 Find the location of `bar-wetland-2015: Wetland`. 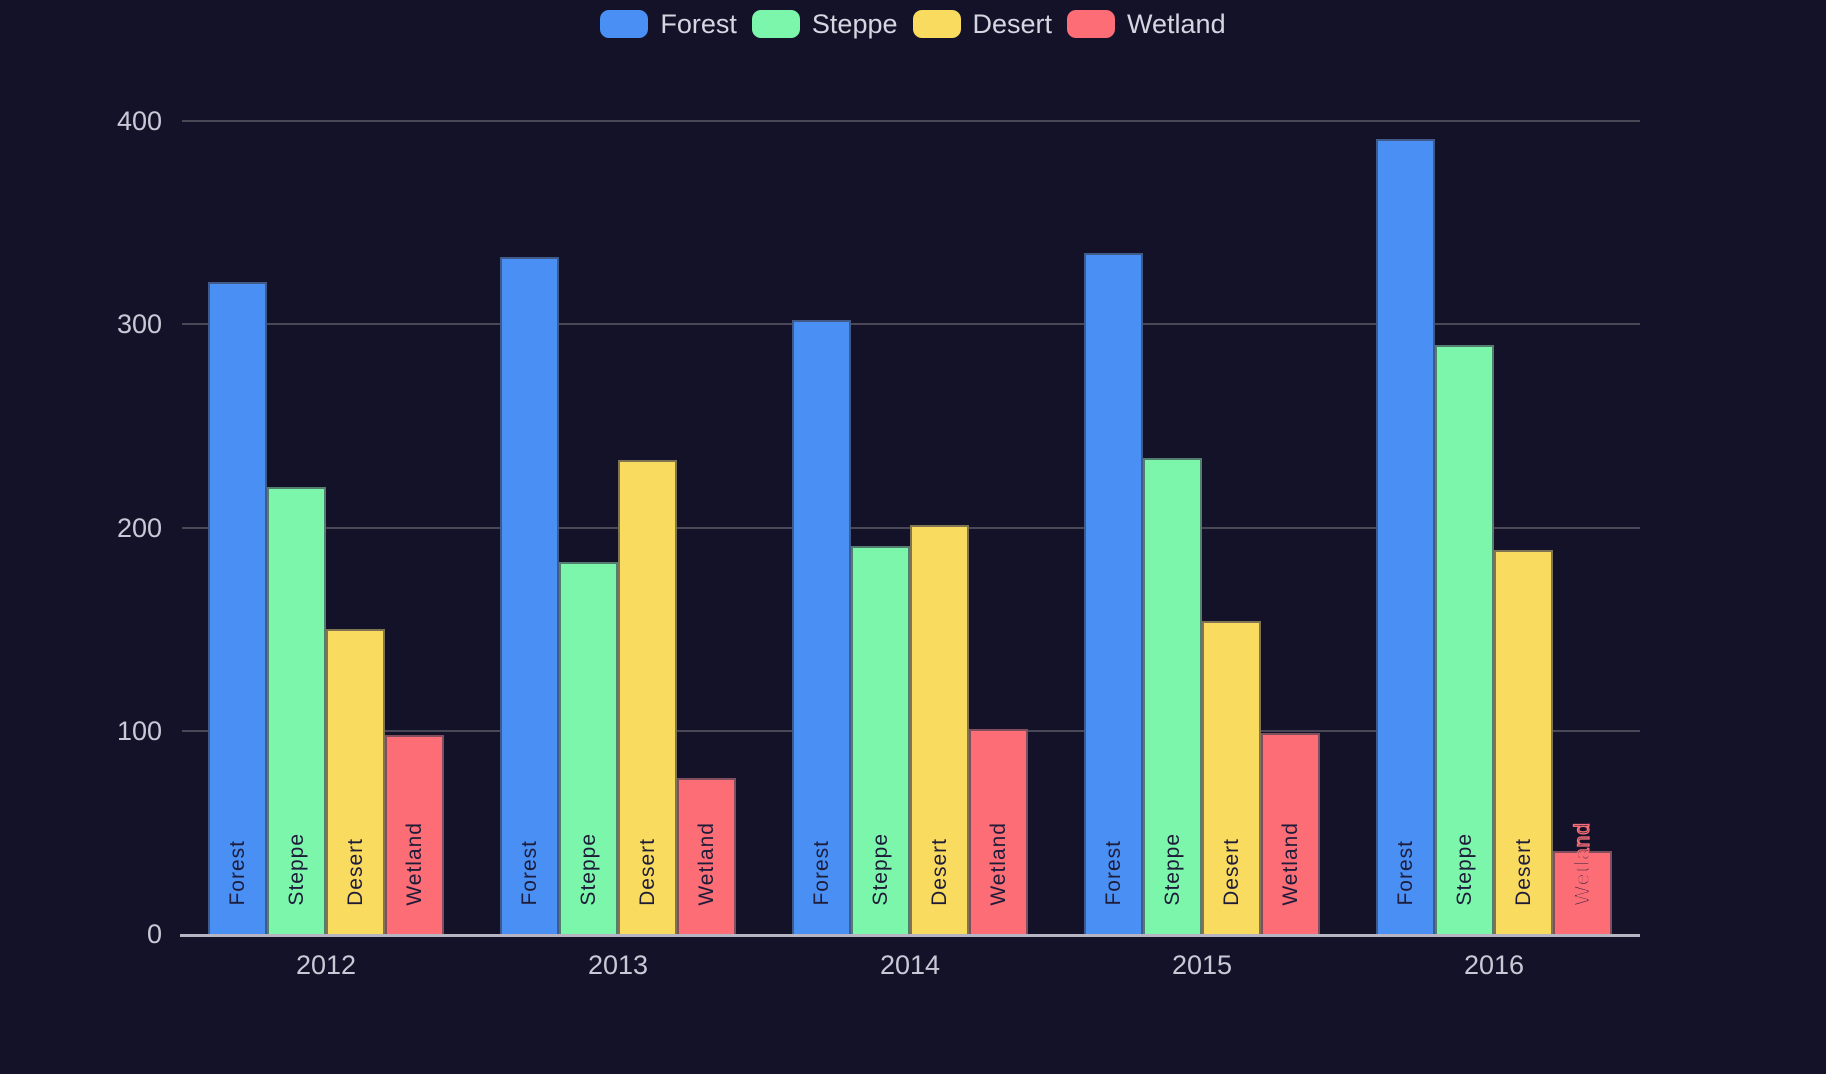

bar-wetland-2015: Wetland is located at coordinates (1290, 833).